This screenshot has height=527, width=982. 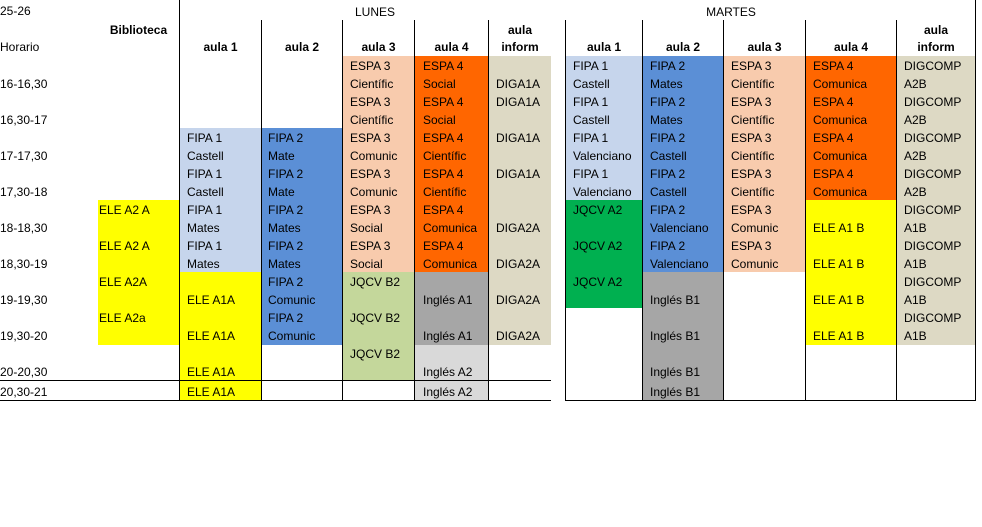 What do you see at coordinates (604, 254) in the screenshot?
I see `fill-martes-aula1-jqcv` at bounding box center [604, 254].